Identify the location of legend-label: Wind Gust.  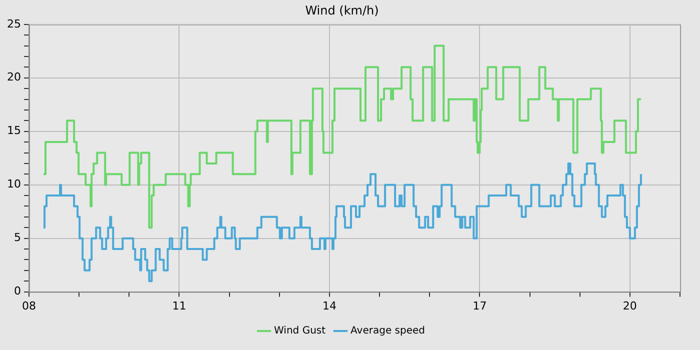
(300, 331).